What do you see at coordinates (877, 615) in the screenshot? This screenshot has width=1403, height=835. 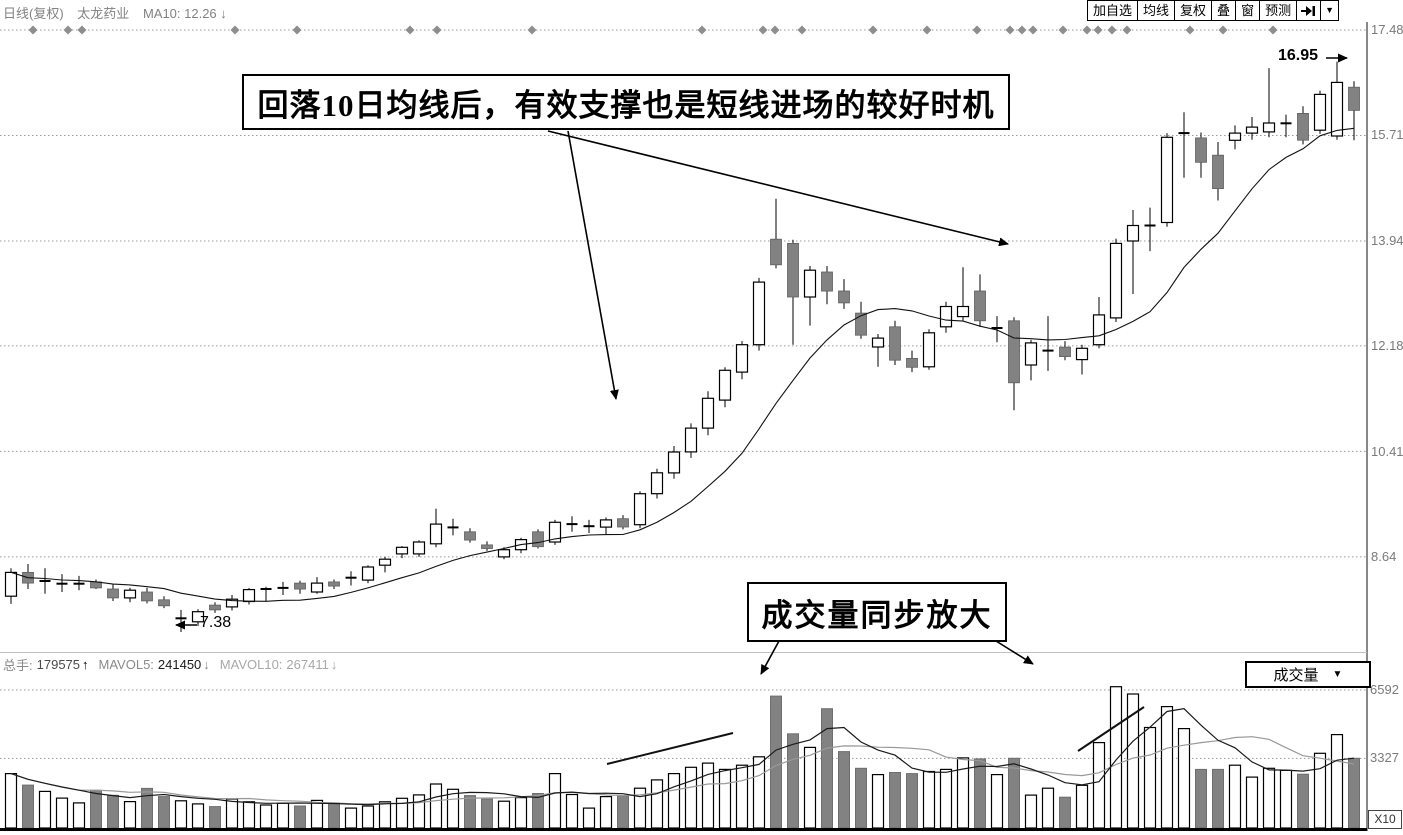 I see `volume-annotation-text: 成交量同步放大` at bounding box center [877, 615].